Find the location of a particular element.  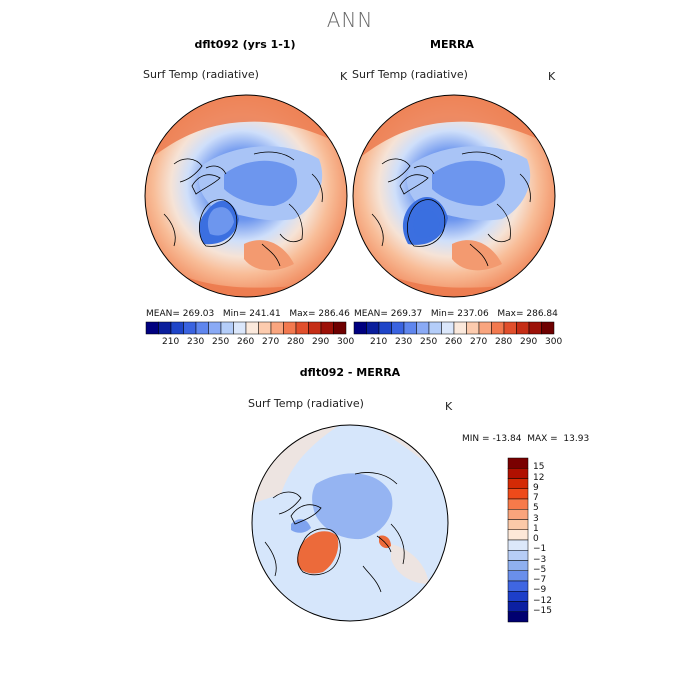

colorbar-merra is located at coordinates (454, 328).